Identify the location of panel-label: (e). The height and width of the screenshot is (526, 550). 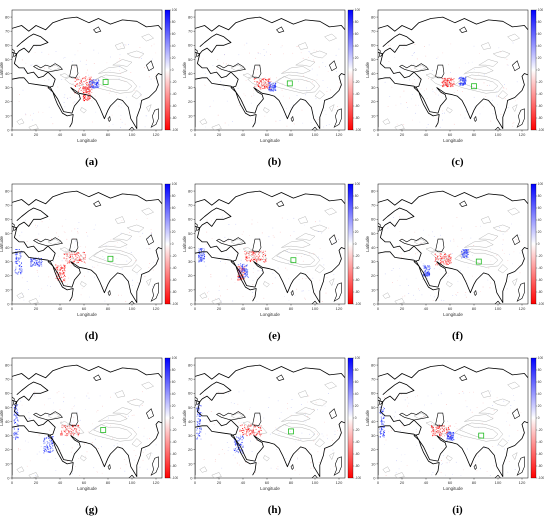
(274, 336).